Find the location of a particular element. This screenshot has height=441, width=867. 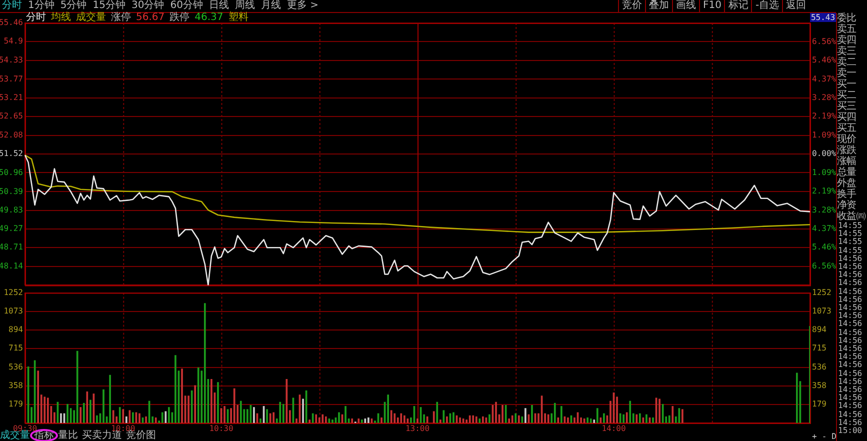

text: 卖四 is located at coordinates (847, 40).